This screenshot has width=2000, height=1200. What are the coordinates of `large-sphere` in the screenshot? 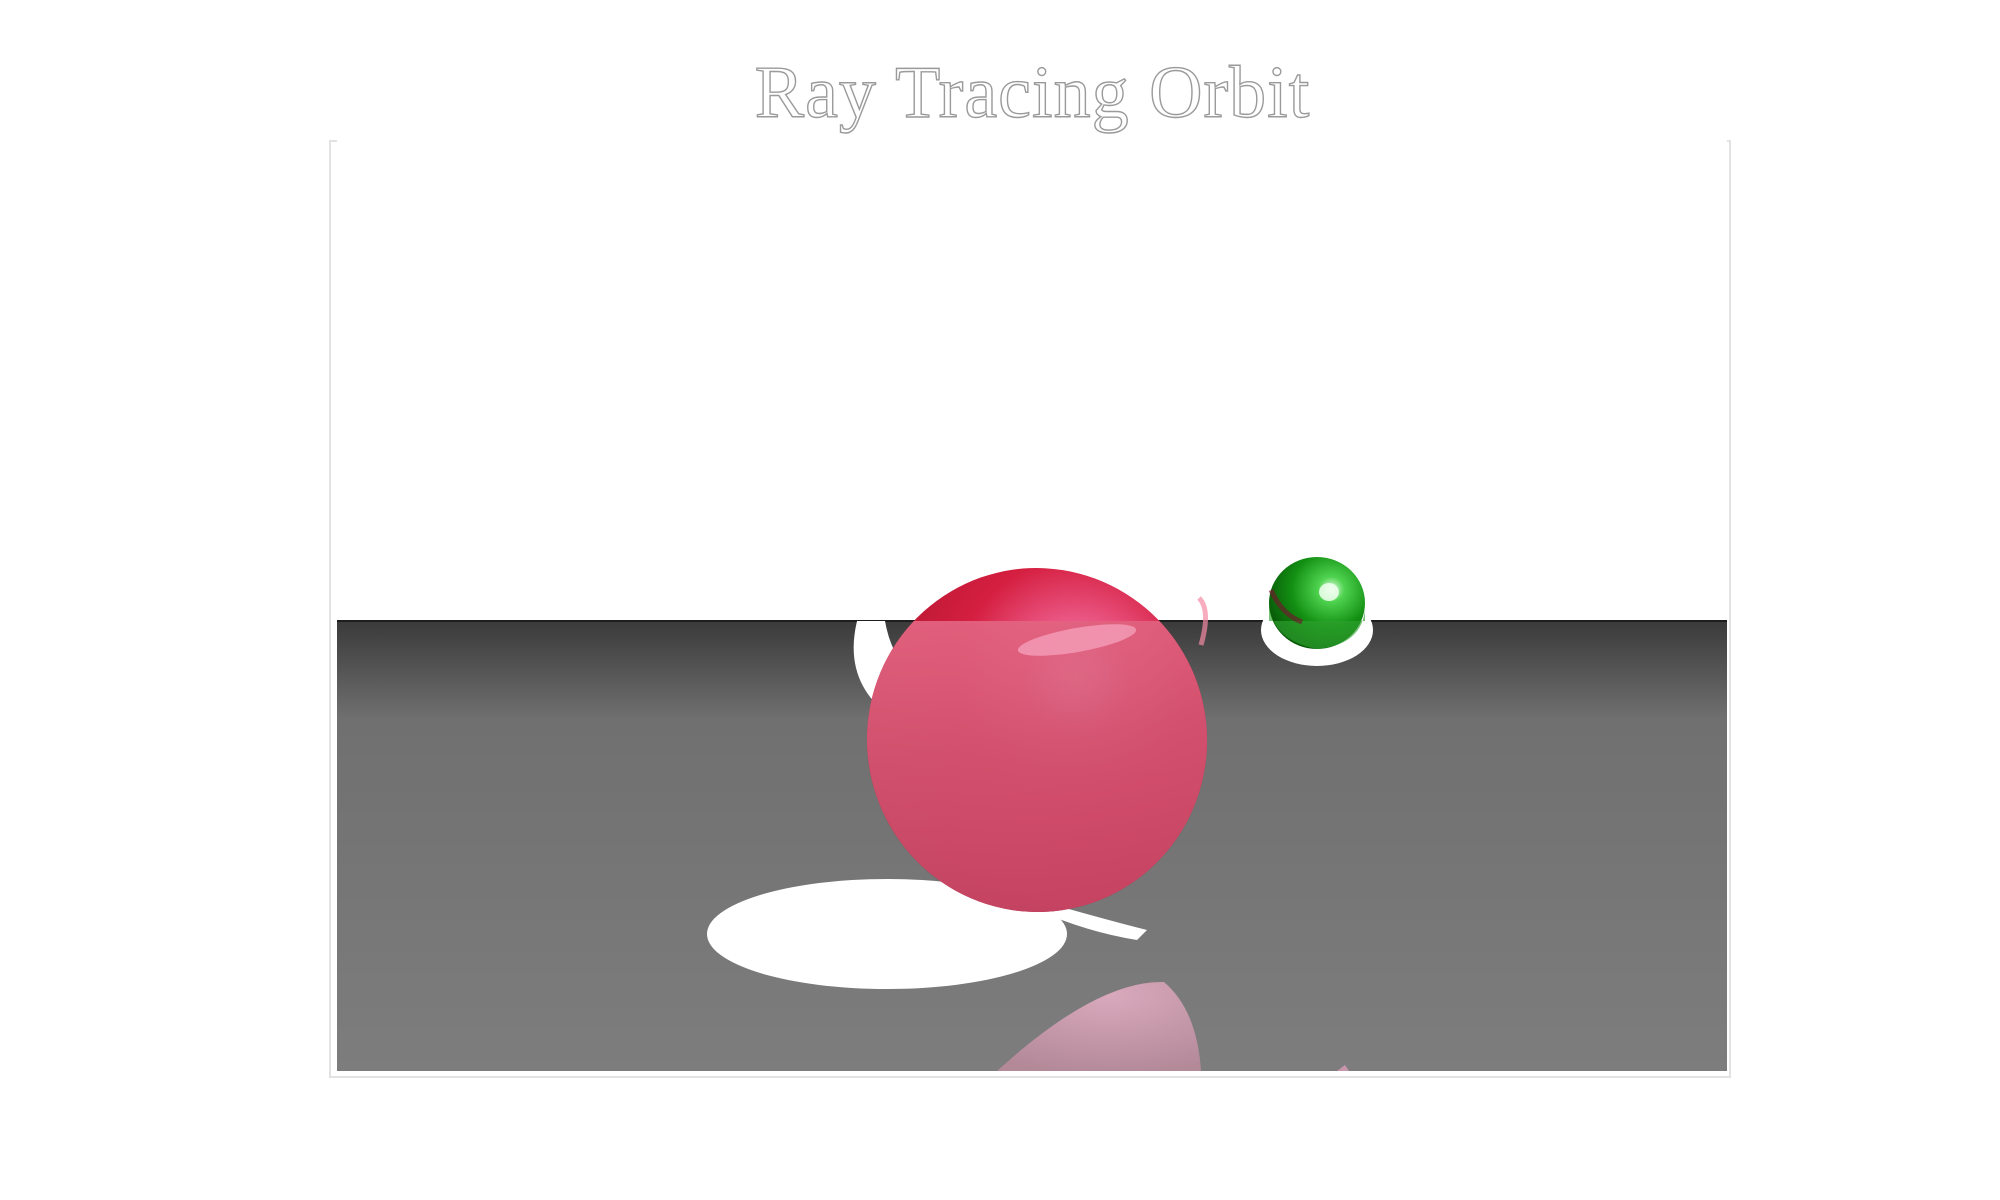 It's located at (1037, 732).